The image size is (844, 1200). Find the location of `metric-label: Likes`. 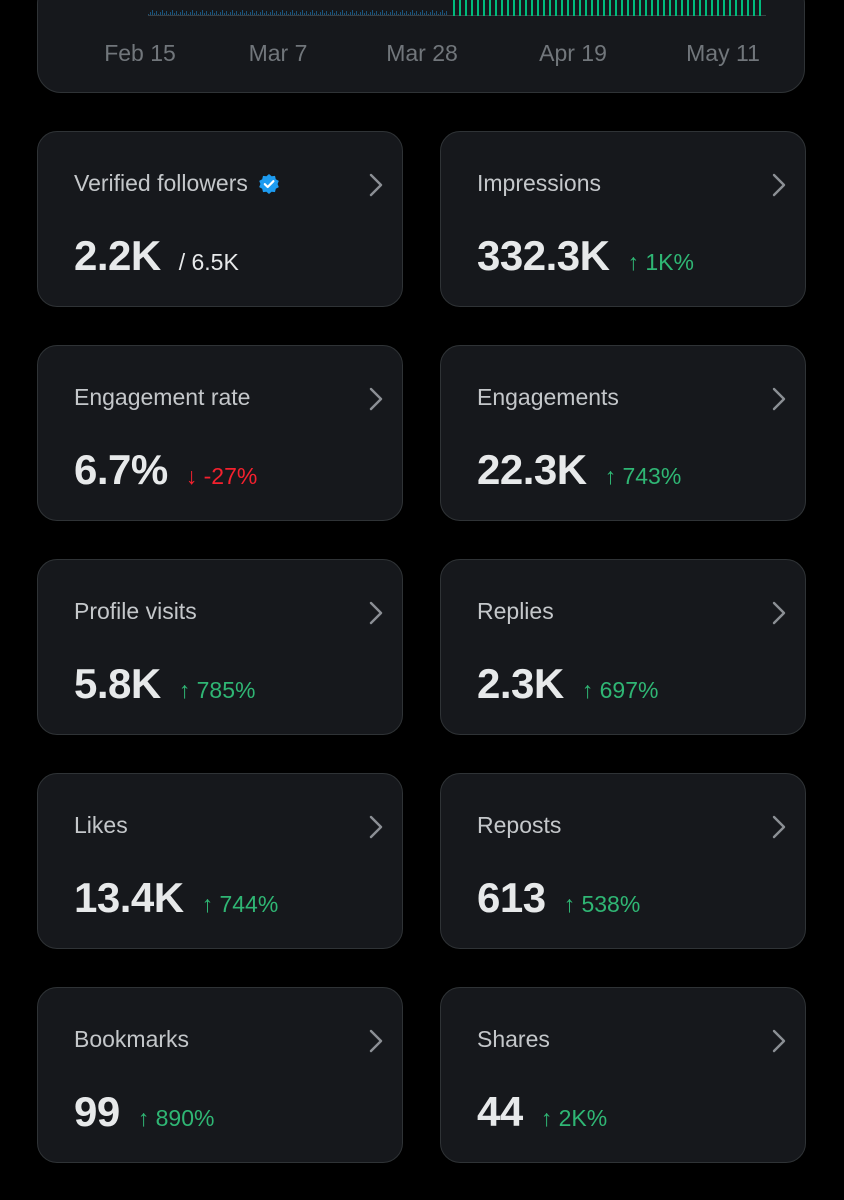

metric-label: Likes is located at coordinates (101, 825).